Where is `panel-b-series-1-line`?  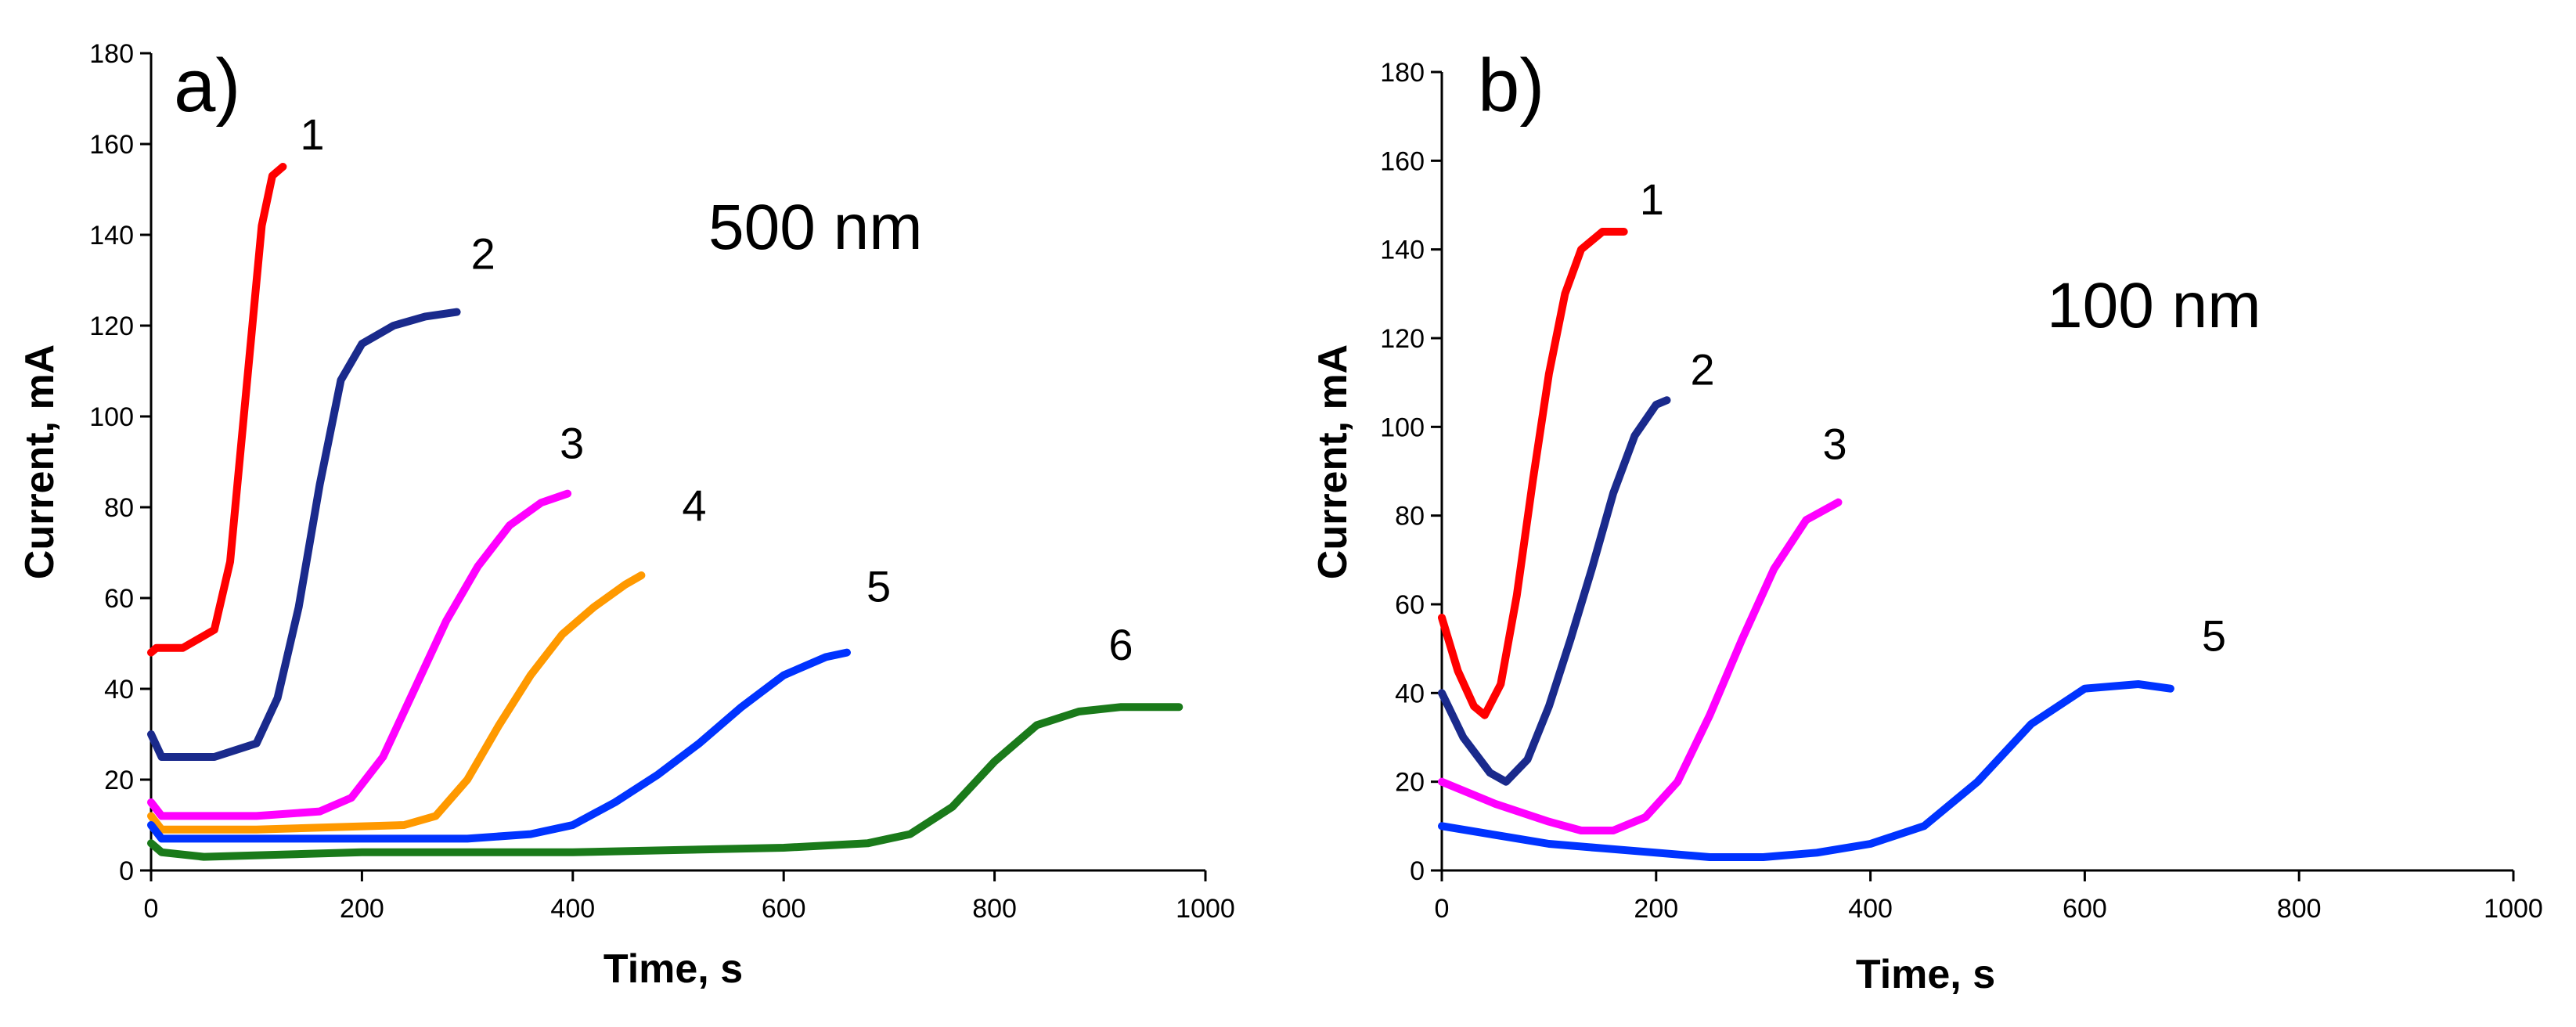 panel-b-series-1-line is located at coordinates (1533, 473).